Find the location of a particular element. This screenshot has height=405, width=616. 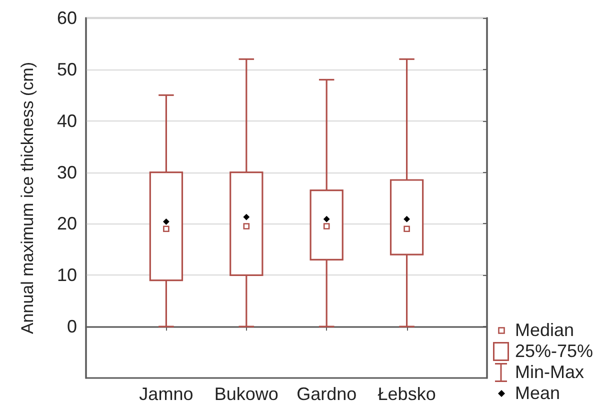

x-tick-label: Bukowo is located at coordinates (246, 394).